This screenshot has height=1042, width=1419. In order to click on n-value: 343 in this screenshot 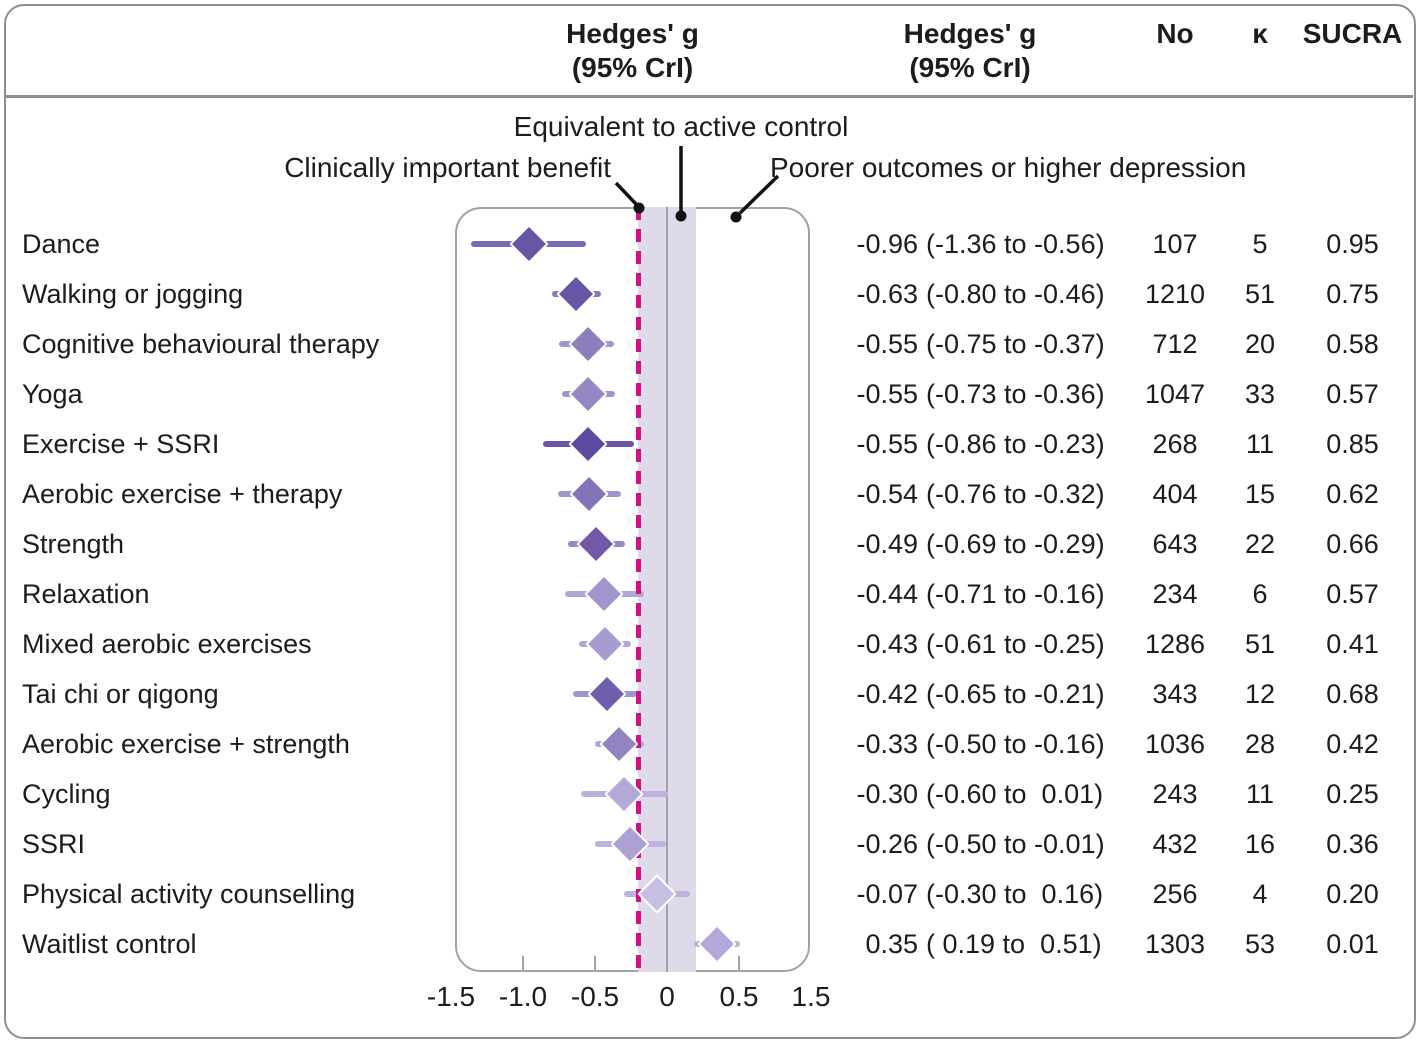, I will do `click(1175, 694)`.